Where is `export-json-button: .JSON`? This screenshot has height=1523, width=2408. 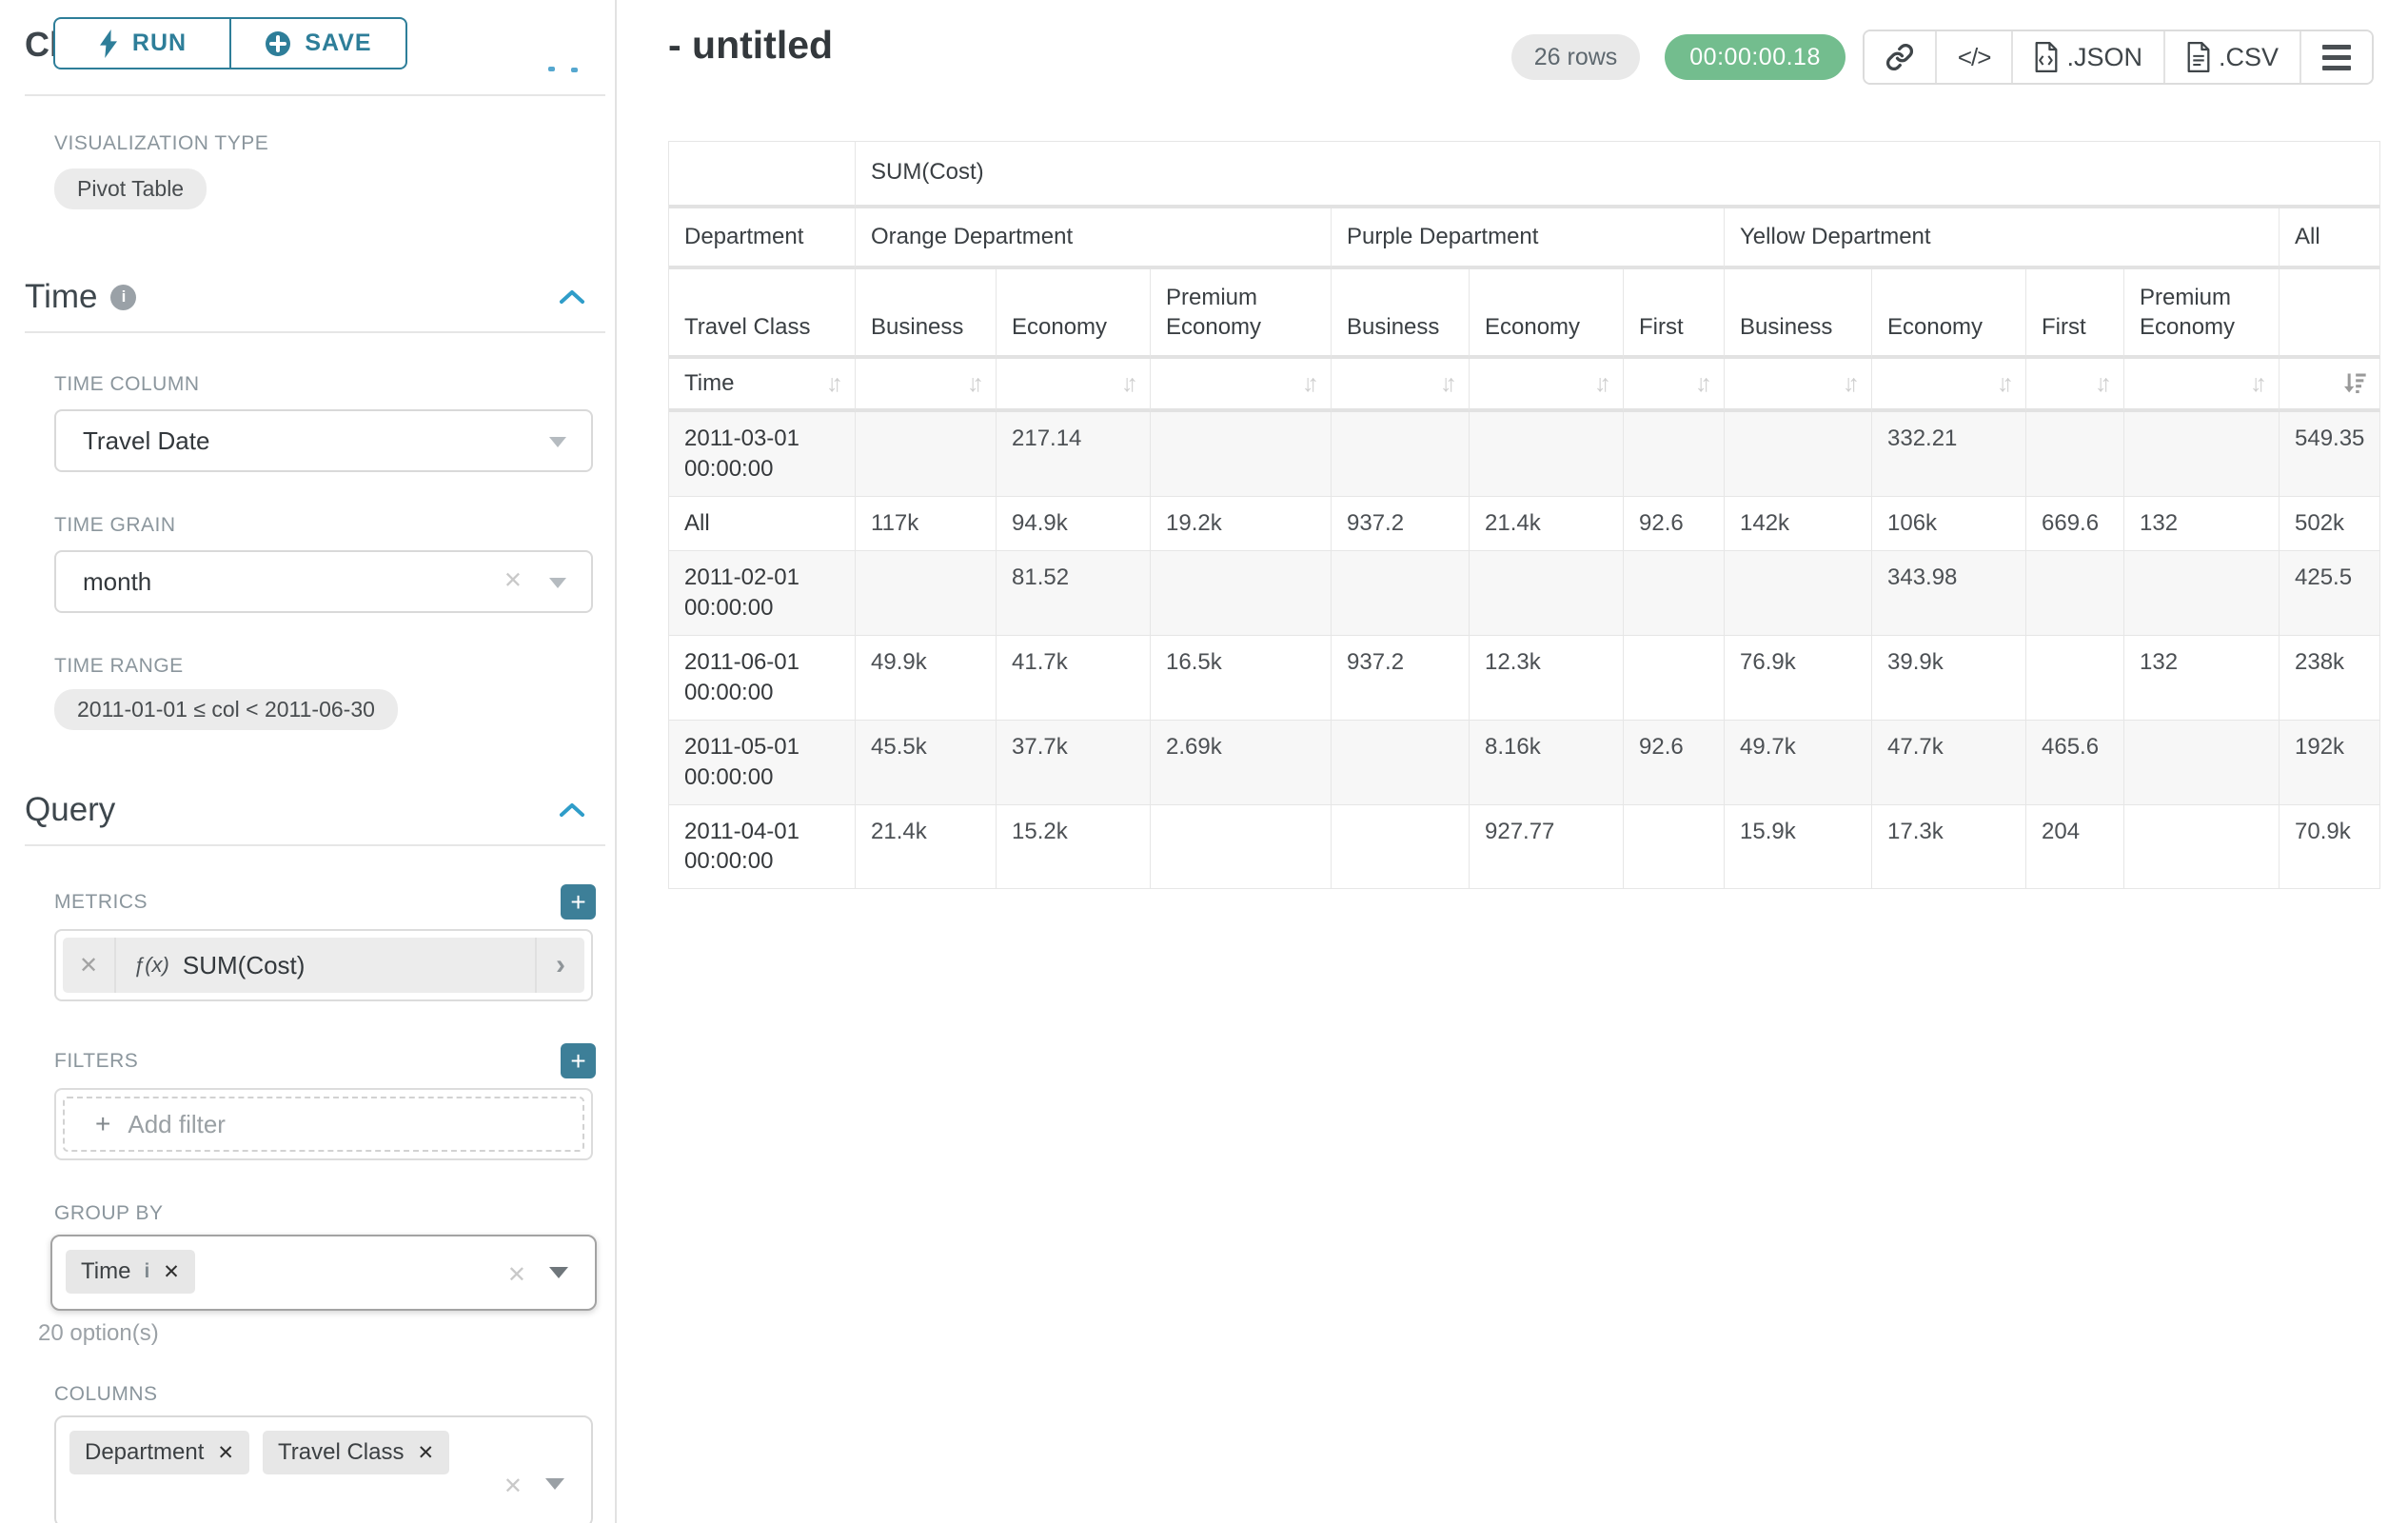
export-json-button: .JSON is located at coordinates (2089, 57).